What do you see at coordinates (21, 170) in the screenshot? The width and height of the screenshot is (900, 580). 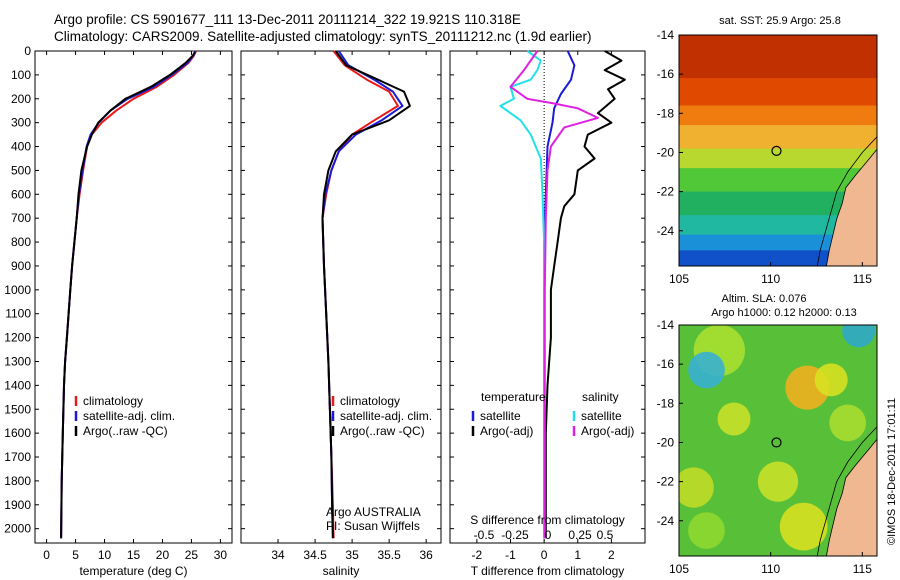 I see `ytick-label: 500` at bounding box center [21, 170].